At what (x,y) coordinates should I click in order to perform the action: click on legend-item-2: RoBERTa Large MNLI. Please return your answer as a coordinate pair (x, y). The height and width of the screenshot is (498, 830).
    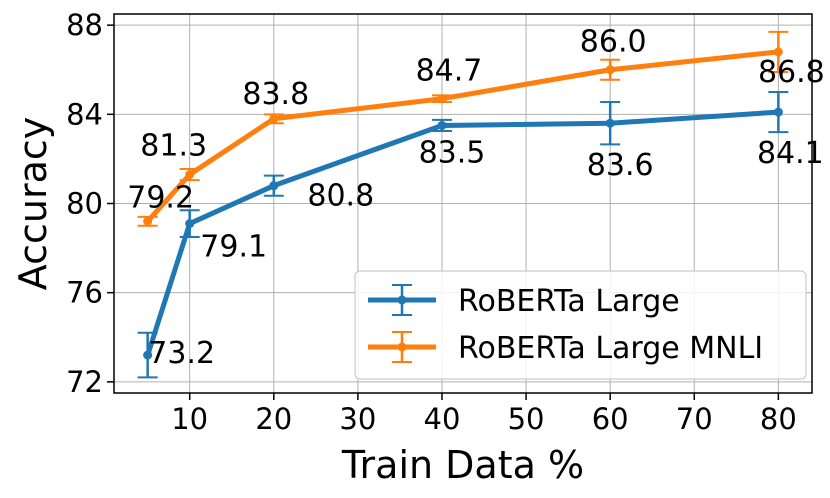
    Looking at the image, I should click on (565, 348).